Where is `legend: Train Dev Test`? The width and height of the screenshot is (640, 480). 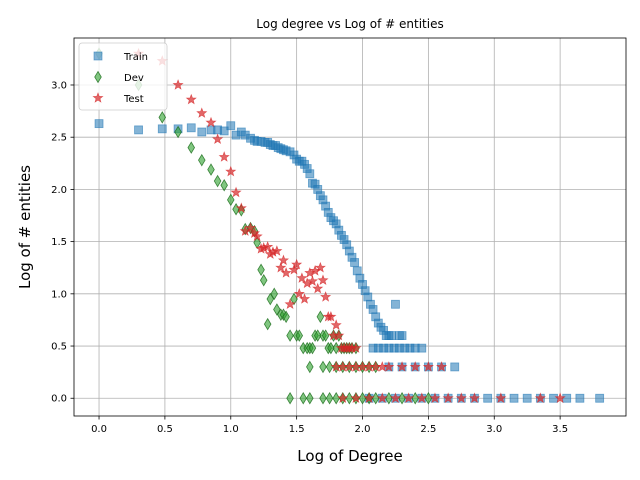 legend: Train Dev Test is located at coordinates (123, 76).